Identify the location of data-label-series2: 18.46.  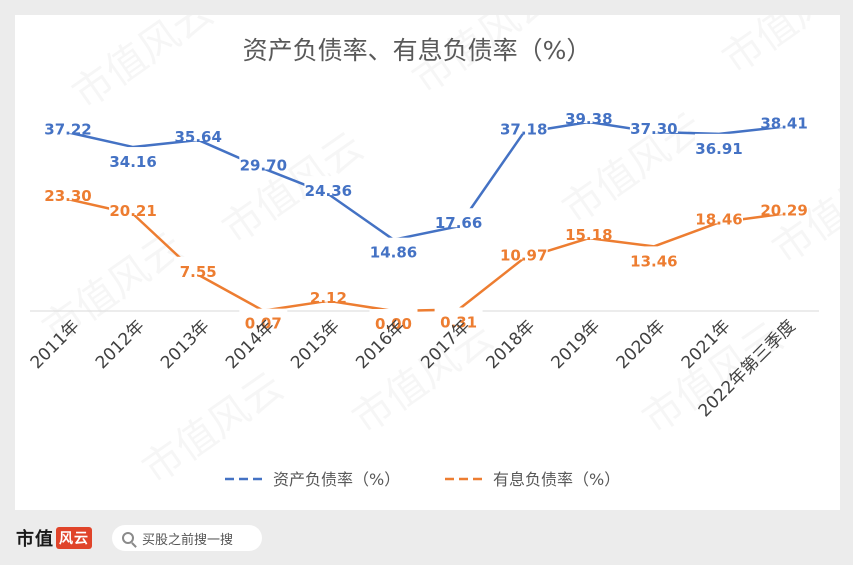
(718, 219).